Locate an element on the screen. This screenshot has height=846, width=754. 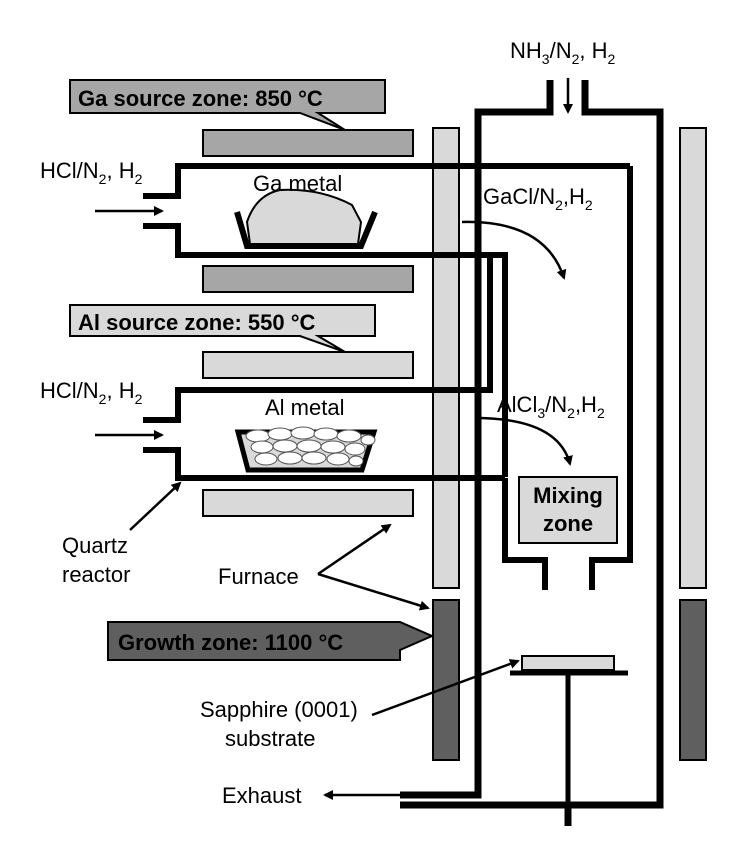
al-boat is located at coordinates (306, 449).